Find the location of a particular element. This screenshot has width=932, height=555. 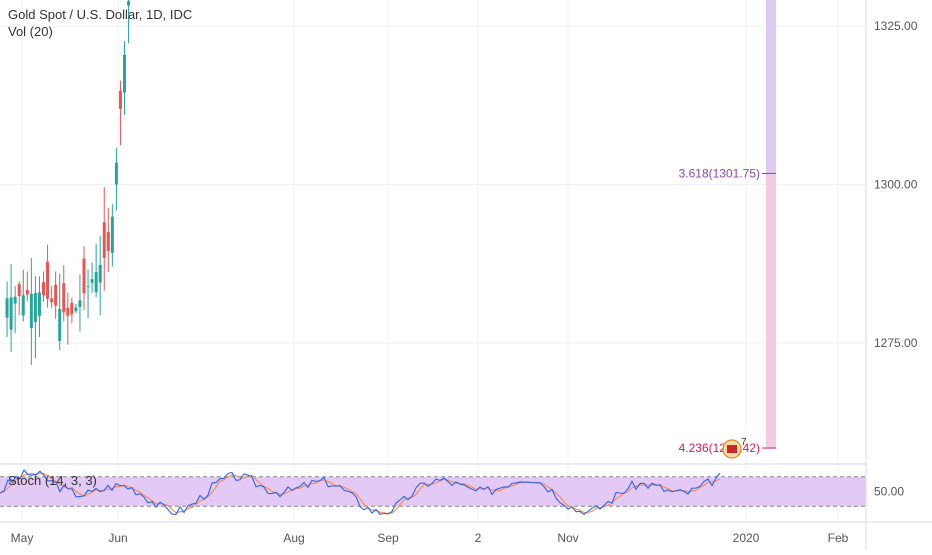

stoch-k-line is located at coordinates (360, 492).